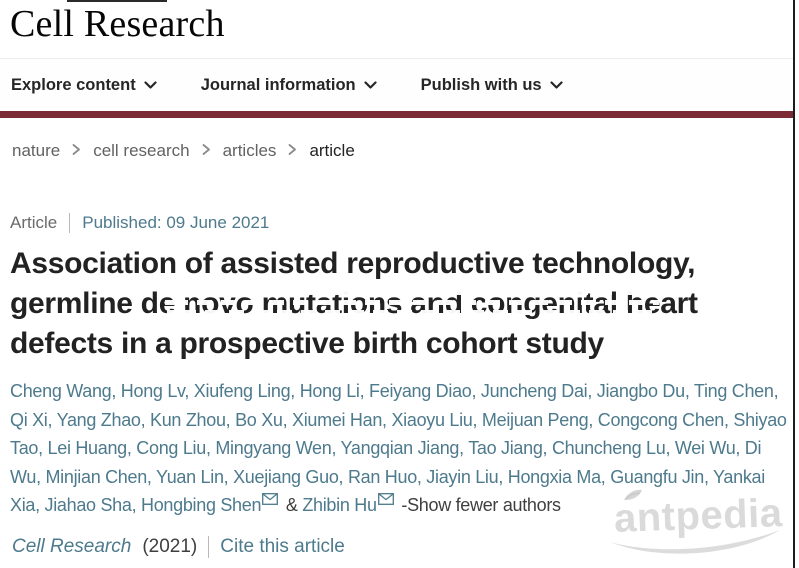 This screenshot has height=568, width=799. Describe the element at coordinates (397, 114) in the screenshot. I see `brand-bar` at that location.